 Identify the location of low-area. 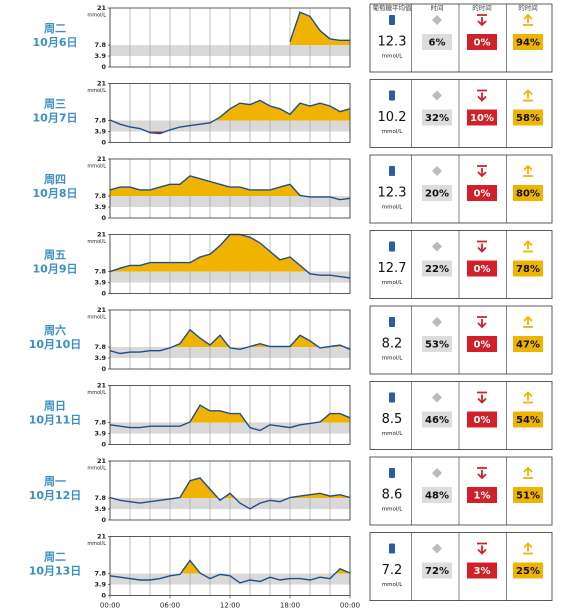
(230, 584).